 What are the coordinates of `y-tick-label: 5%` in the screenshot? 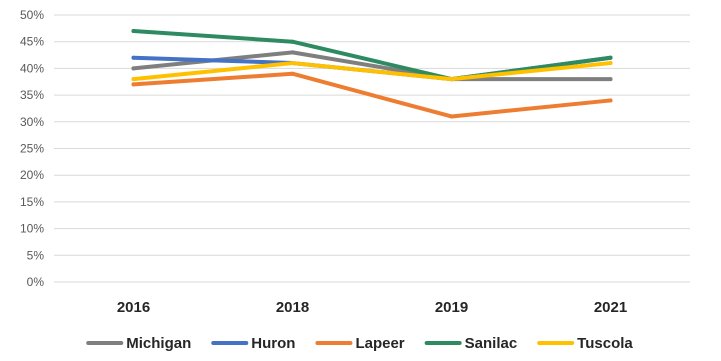 It's located at (36, 255).